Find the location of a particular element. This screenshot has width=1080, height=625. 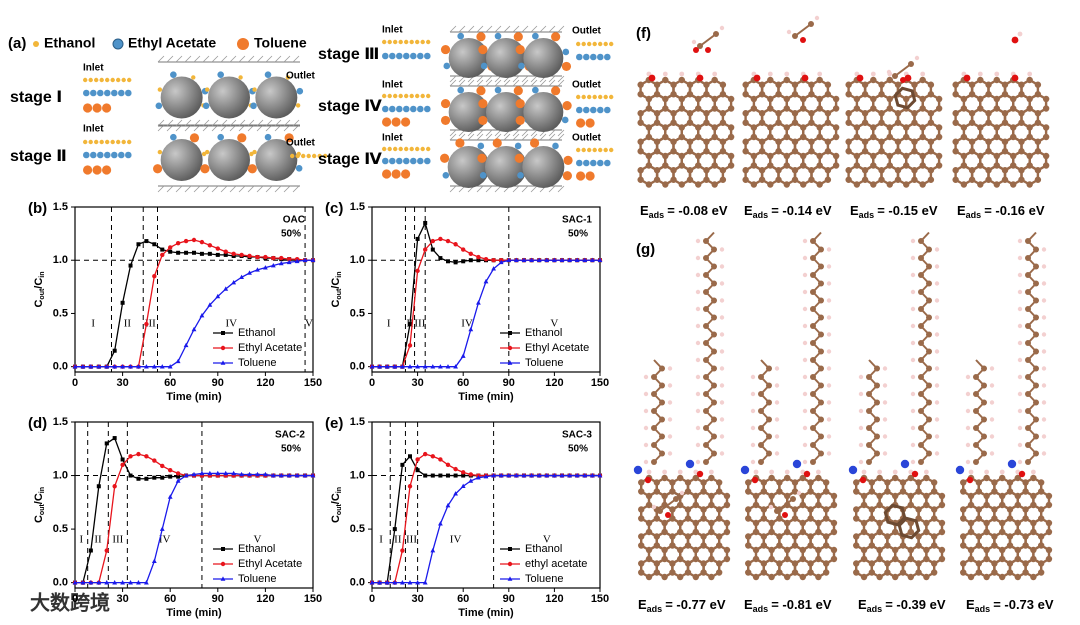

energy-symbol: E is located at coordinates (642, 604).